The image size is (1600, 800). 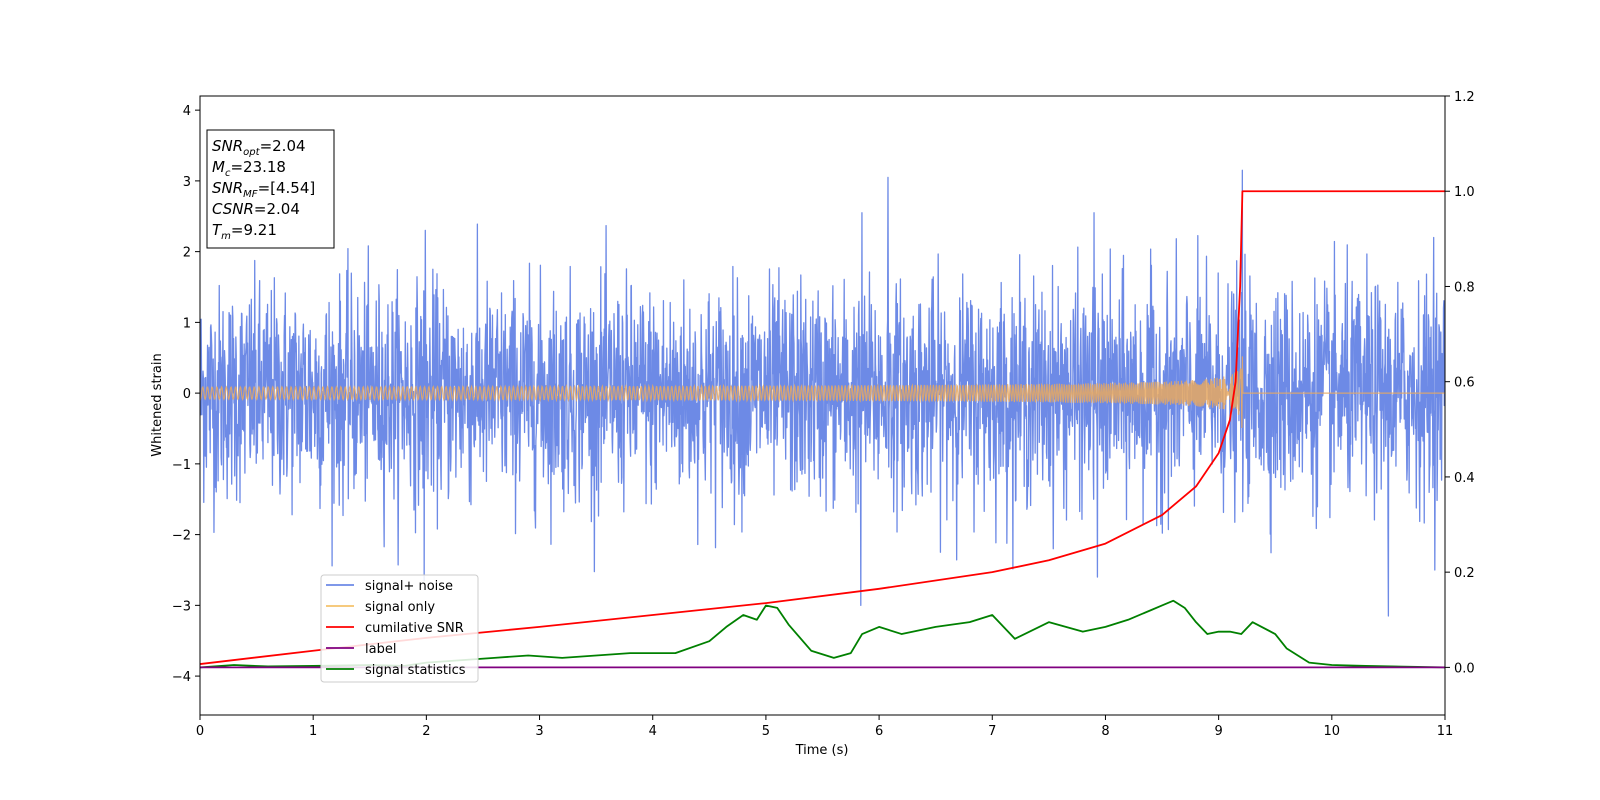 I want to click on x-tick-label: 9, so click(x=1218, y=731).